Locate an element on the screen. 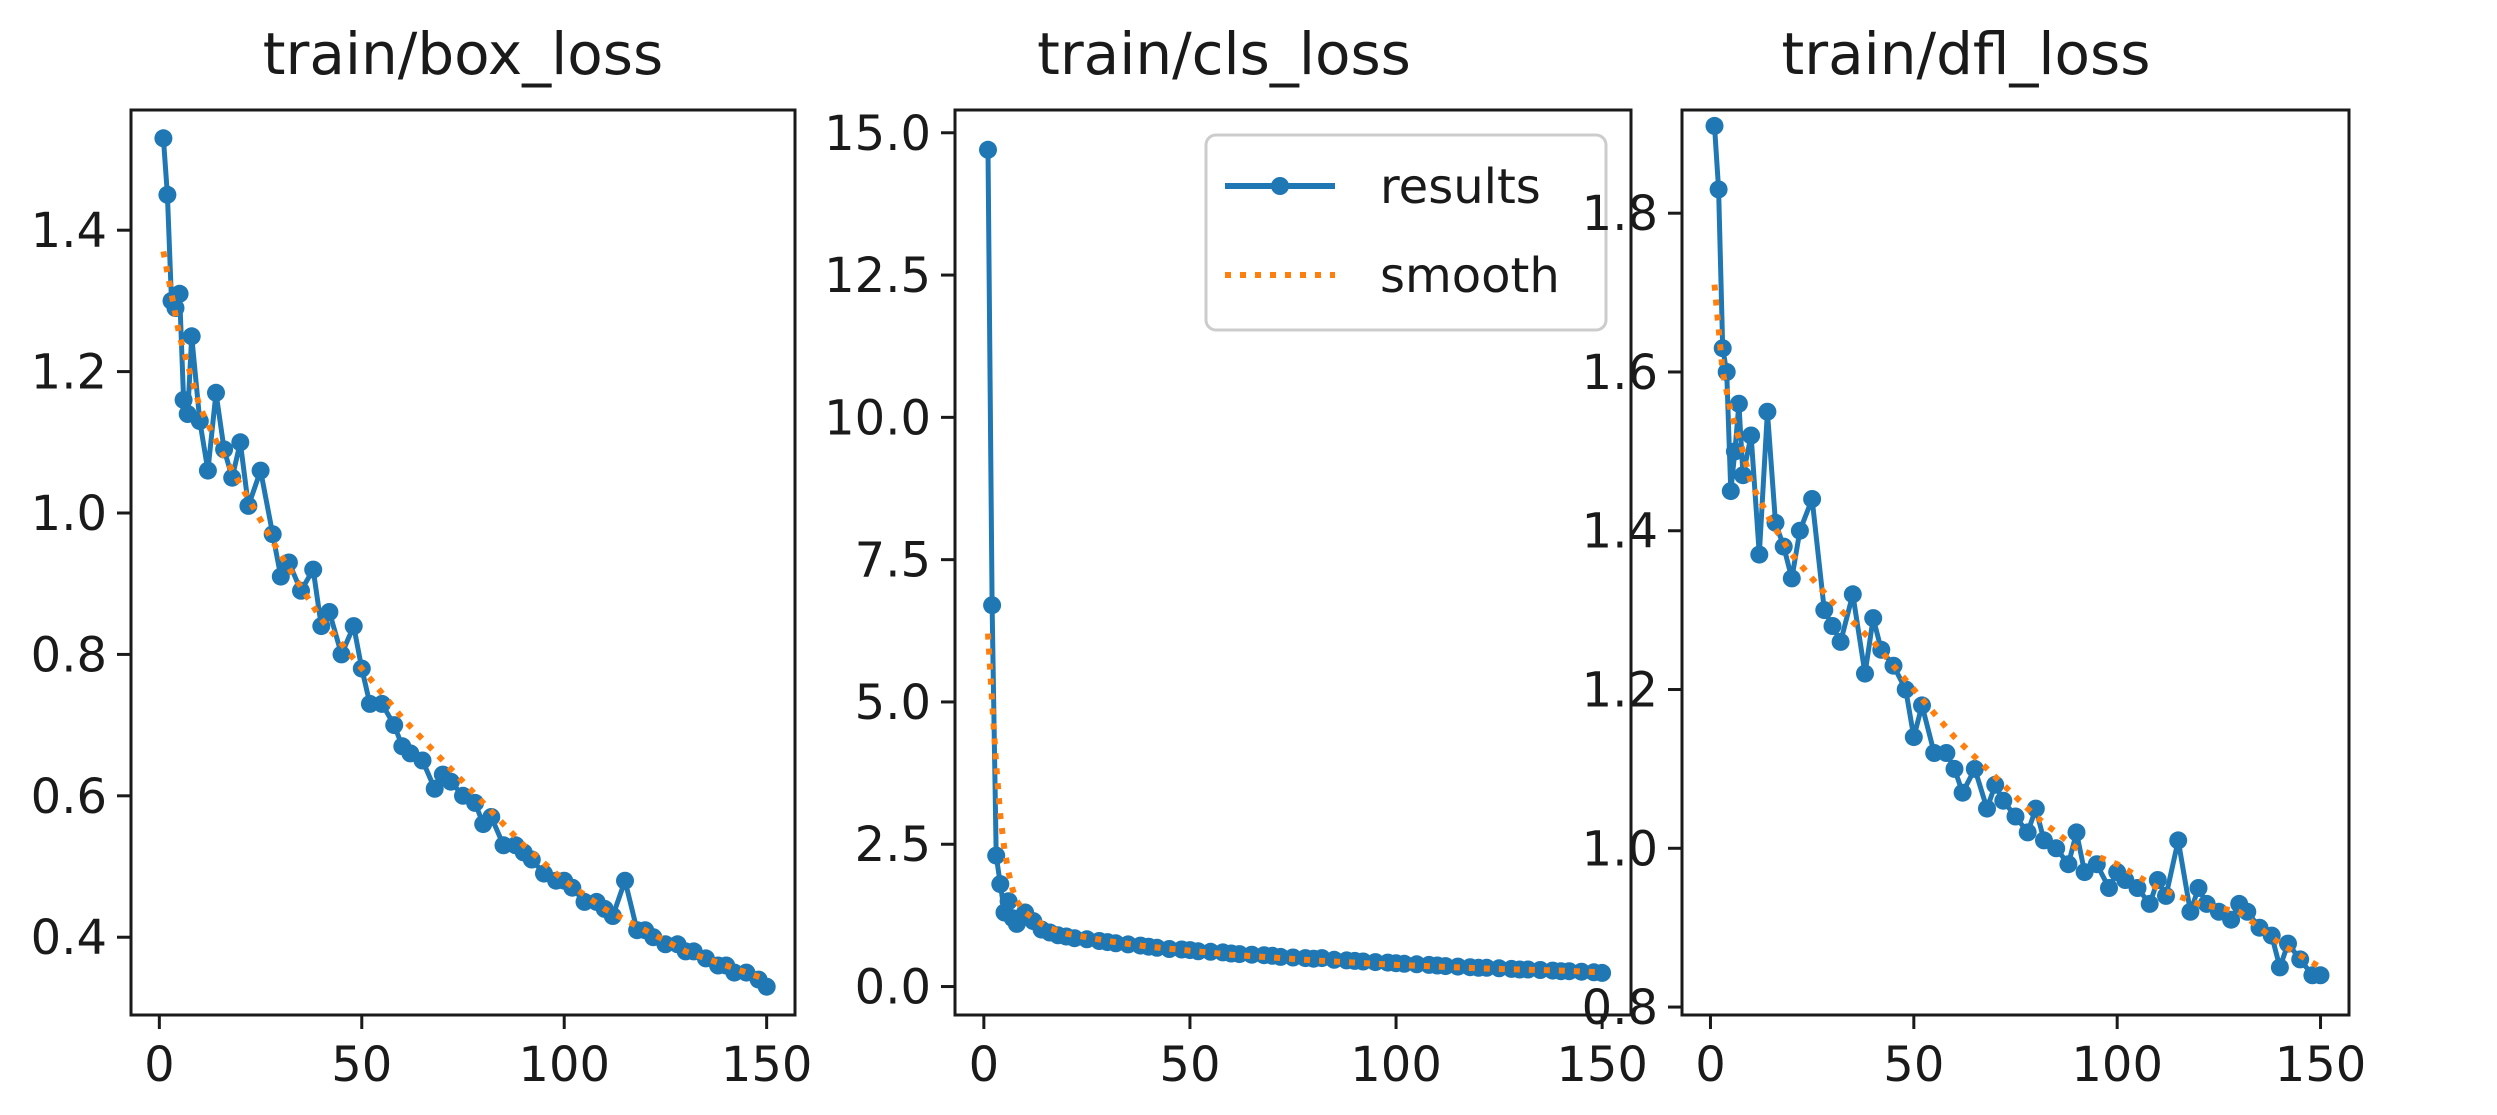 This screenshot has width=2497, height=1115. y-tick-label: 1.8 is located at coordinates (1620, 214).